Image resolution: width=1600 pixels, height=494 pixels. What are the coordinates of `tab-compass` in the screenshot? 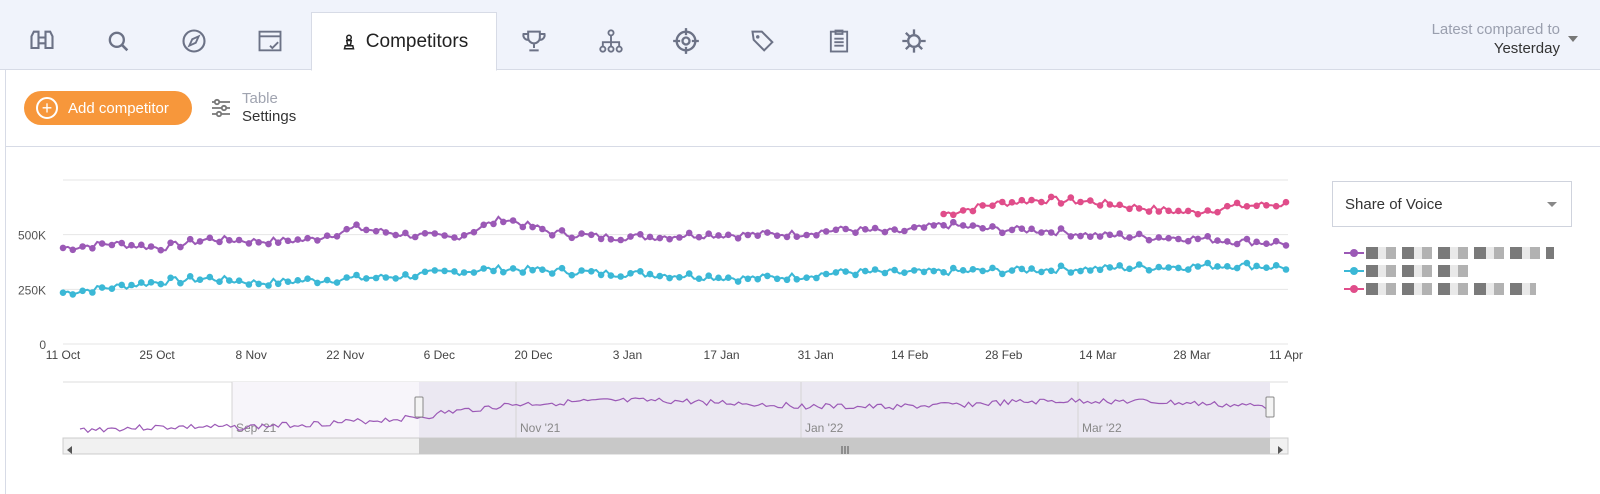 It's located at (194, 41).